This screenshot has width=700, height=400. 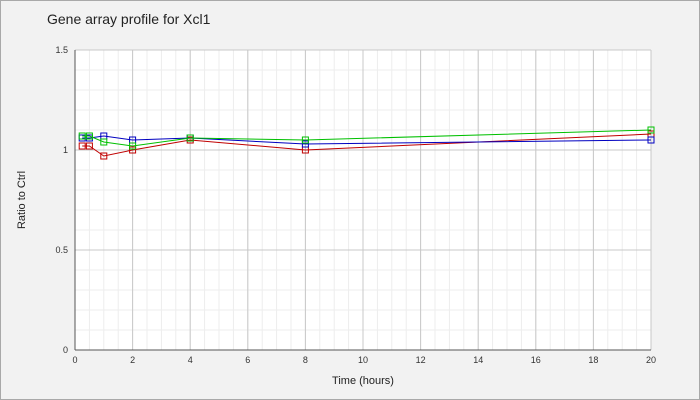 What do you see at coordinates (478, 360) in the screenshot?
I see `x-tick-label: 14` at bounding box center [478, 360].